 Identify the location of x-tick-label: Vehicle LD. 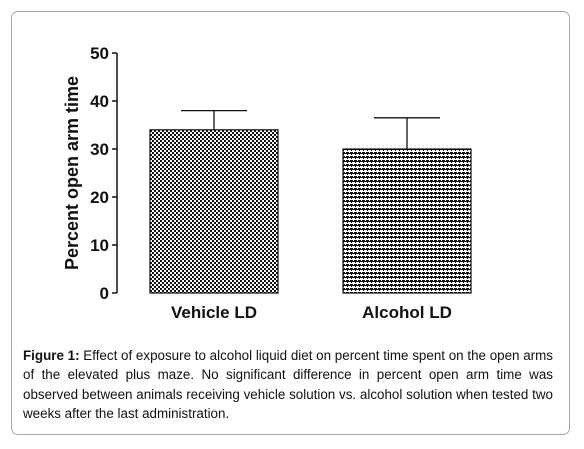
(214, 312).